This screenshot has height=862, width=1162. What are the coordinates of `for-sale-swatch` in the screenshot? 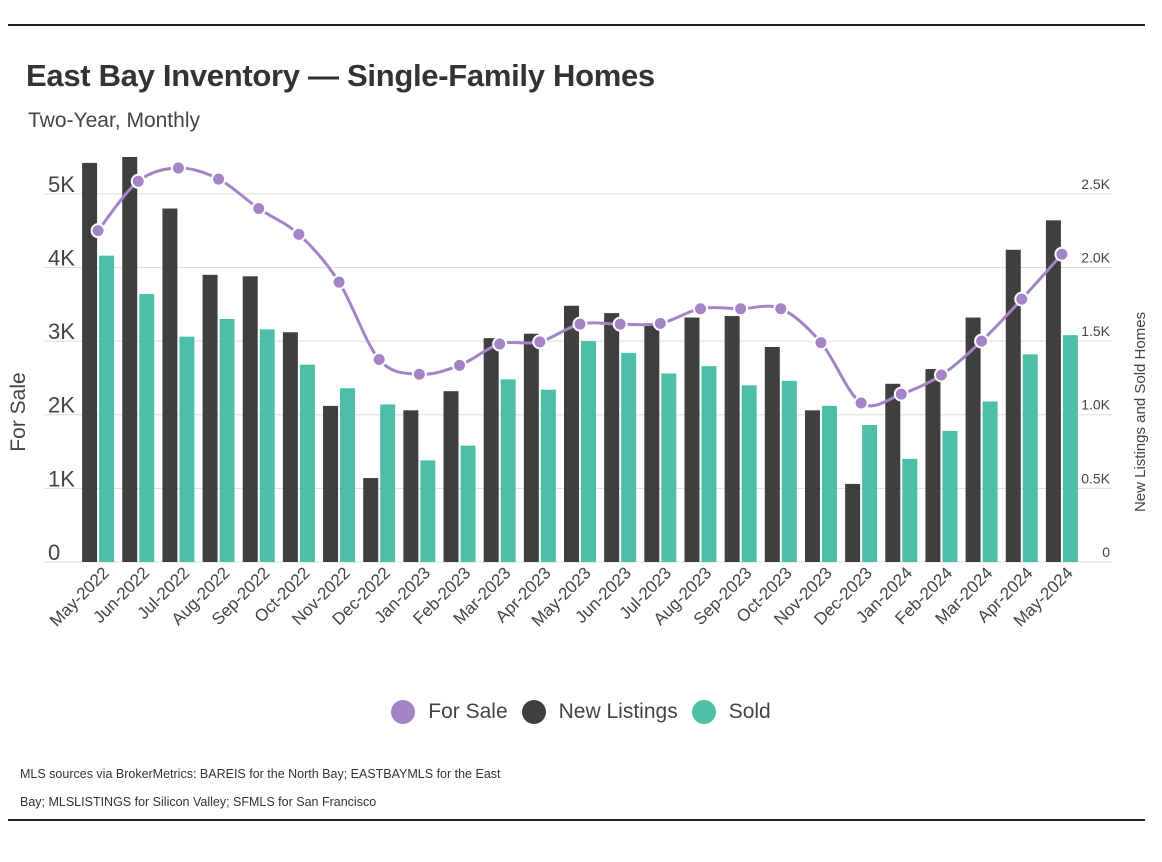 It's located at (403, 712).